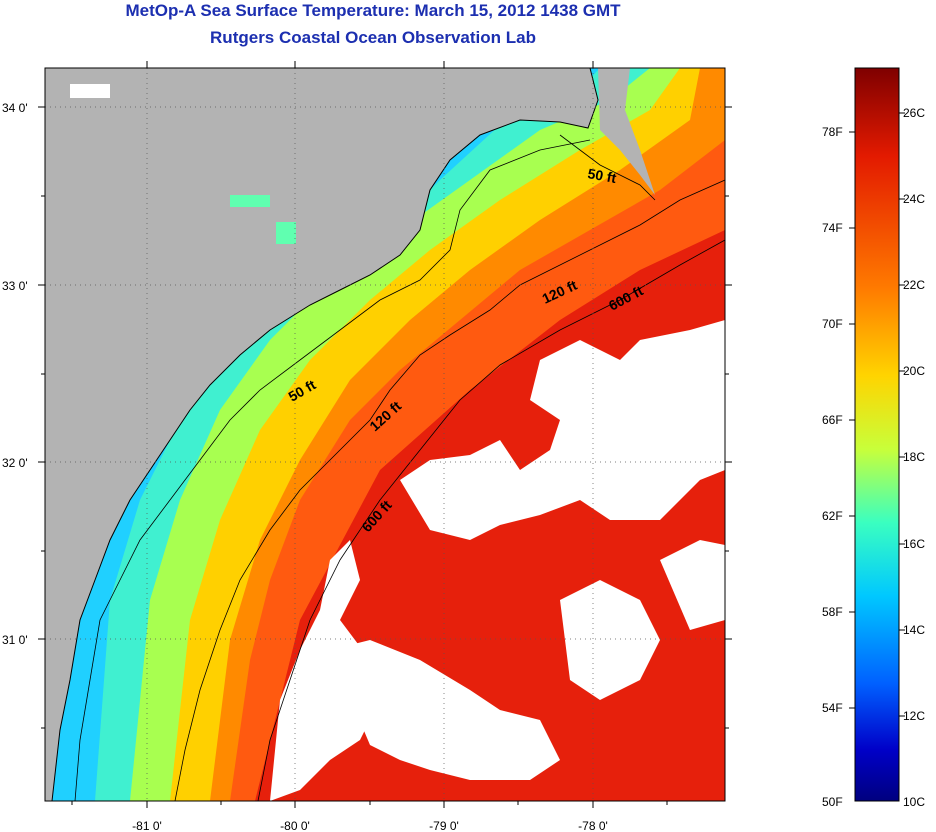 The height and width of the screenshot is (832, 936). What do you see at coordinates (593, 825) in the screenshot?
I see `lon-label: -78 0'` at bounding box center [593, 825].